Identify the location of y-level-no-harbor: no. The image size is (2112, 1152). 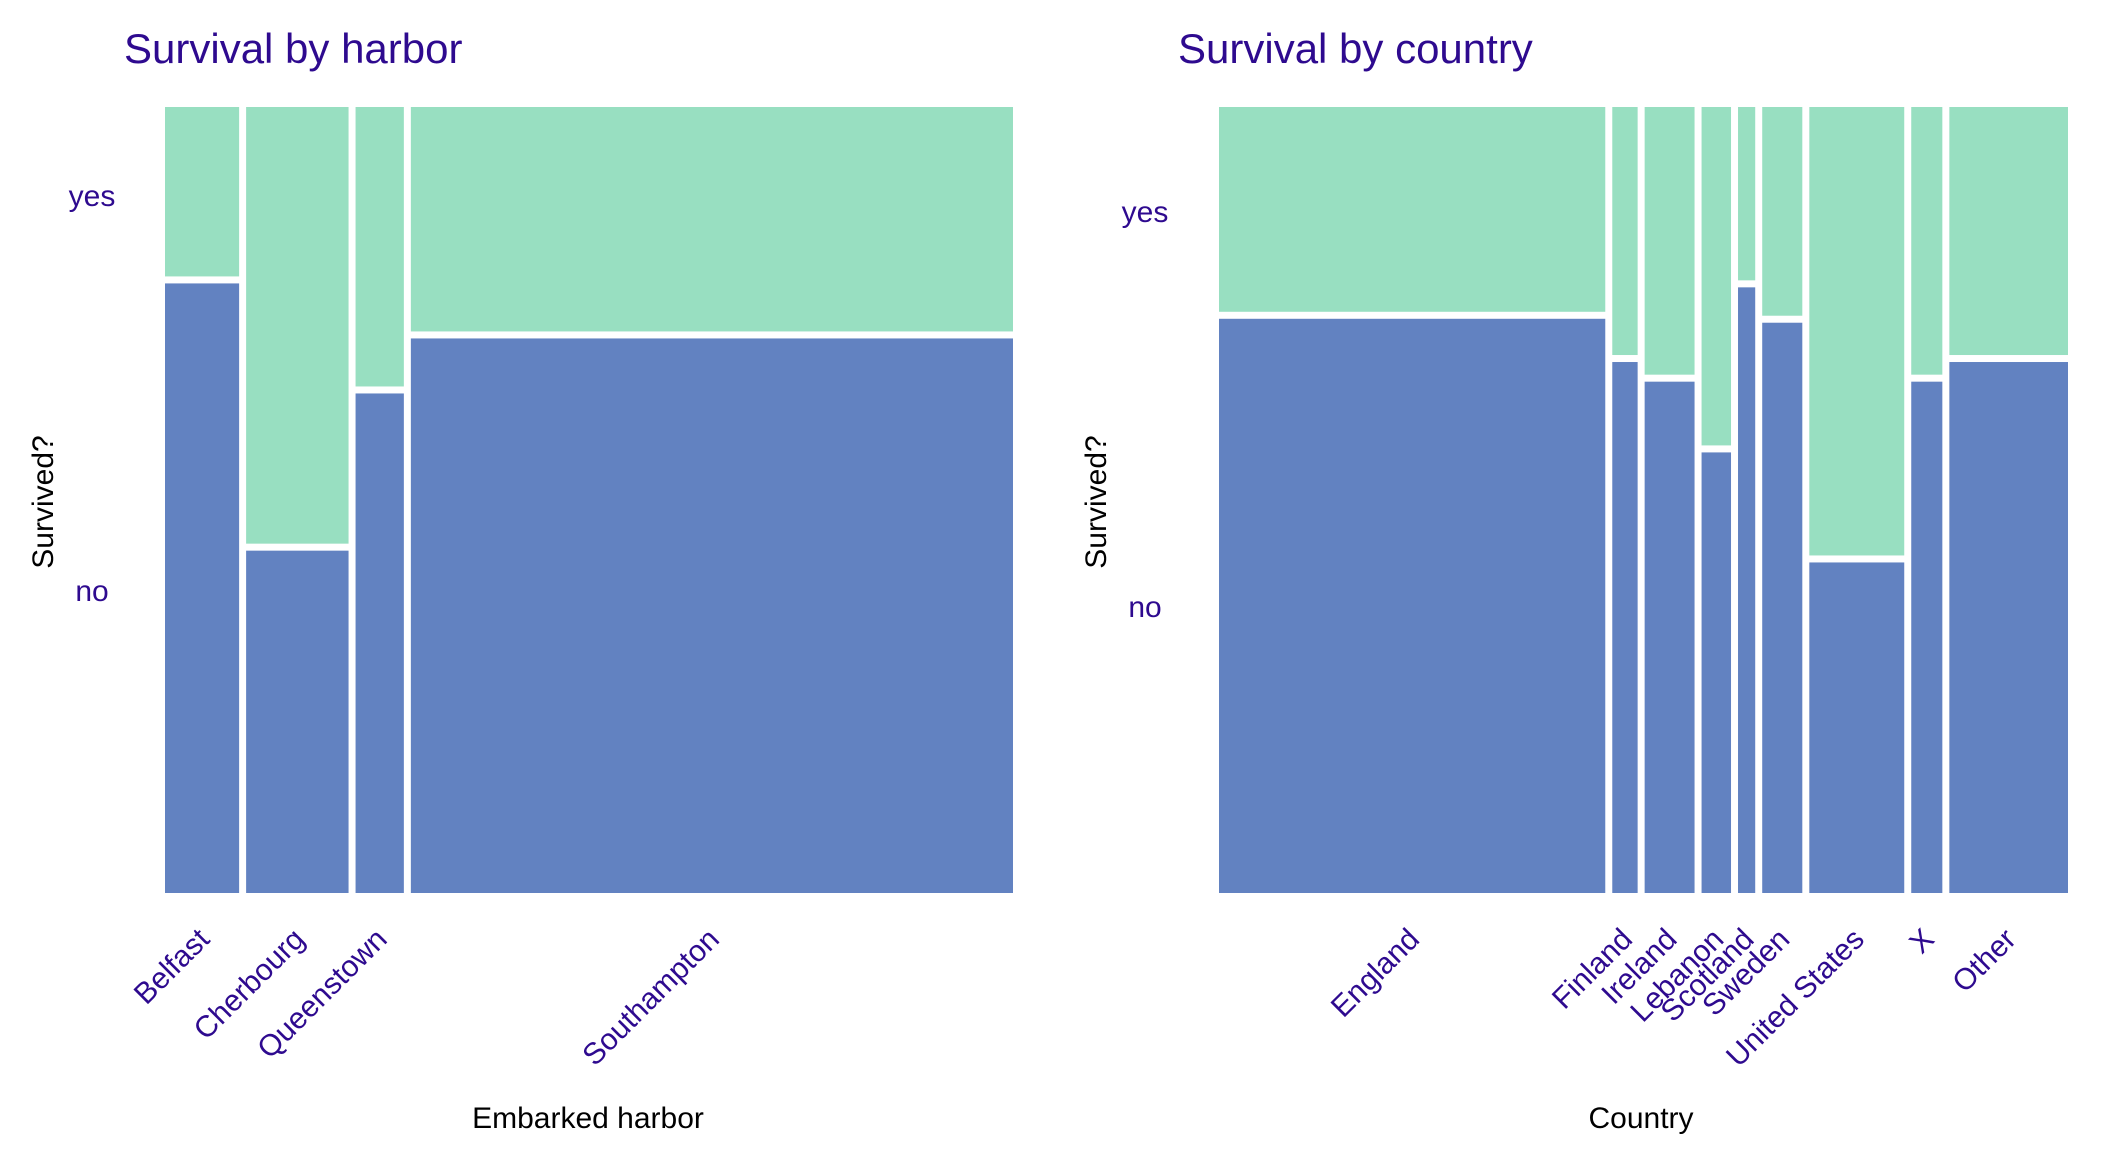
(91, 591).